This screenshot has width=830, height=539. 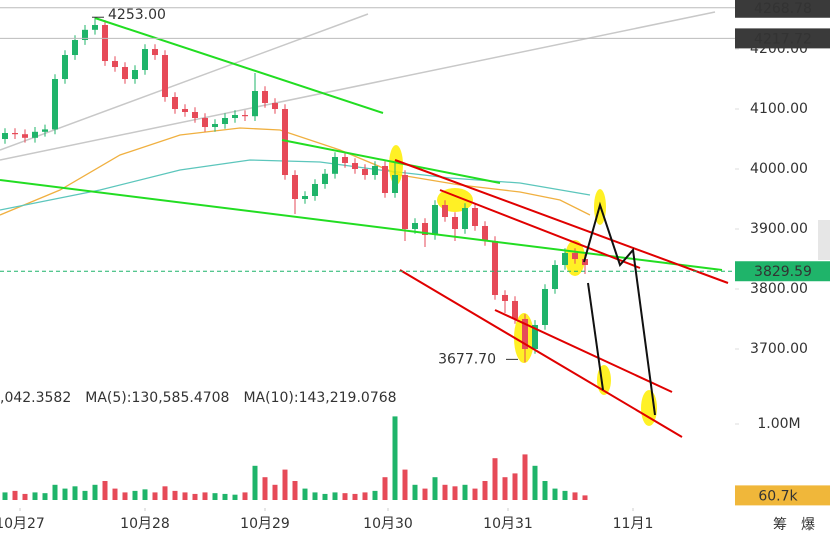 What do you see at coordinates (783, 272) in the screenshot?
I see `price-tag-label: 3829.59` at bounding box center [783, 272].